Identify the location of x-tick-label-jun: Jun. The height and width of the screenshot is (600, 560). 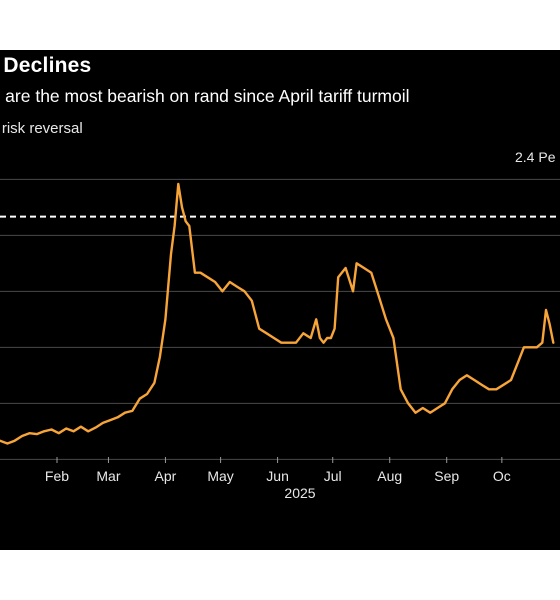
(277, 476).